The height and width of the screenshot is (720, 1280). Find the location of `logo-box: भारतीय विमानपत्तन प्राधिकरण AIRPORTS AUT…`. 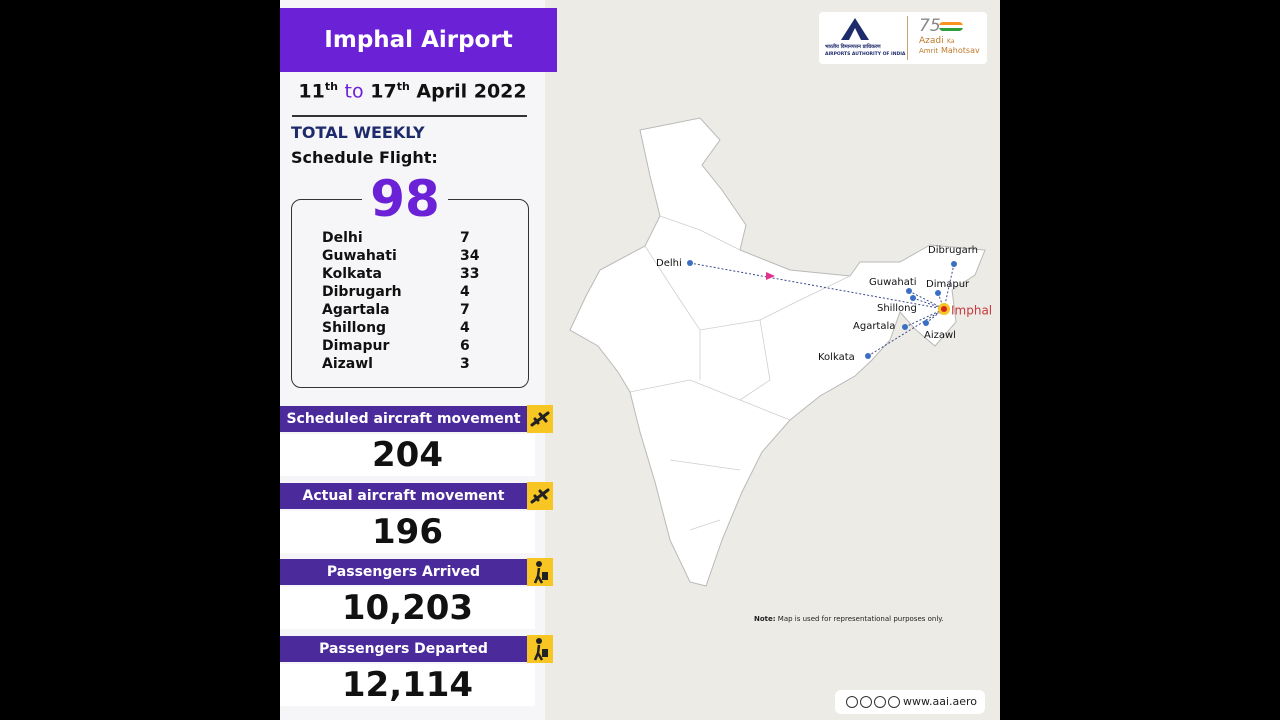

logo-box: भारतीय विमानपत्तन प्राधिकरण AIRPORTS AUT… is located at coordinates (903, 38).